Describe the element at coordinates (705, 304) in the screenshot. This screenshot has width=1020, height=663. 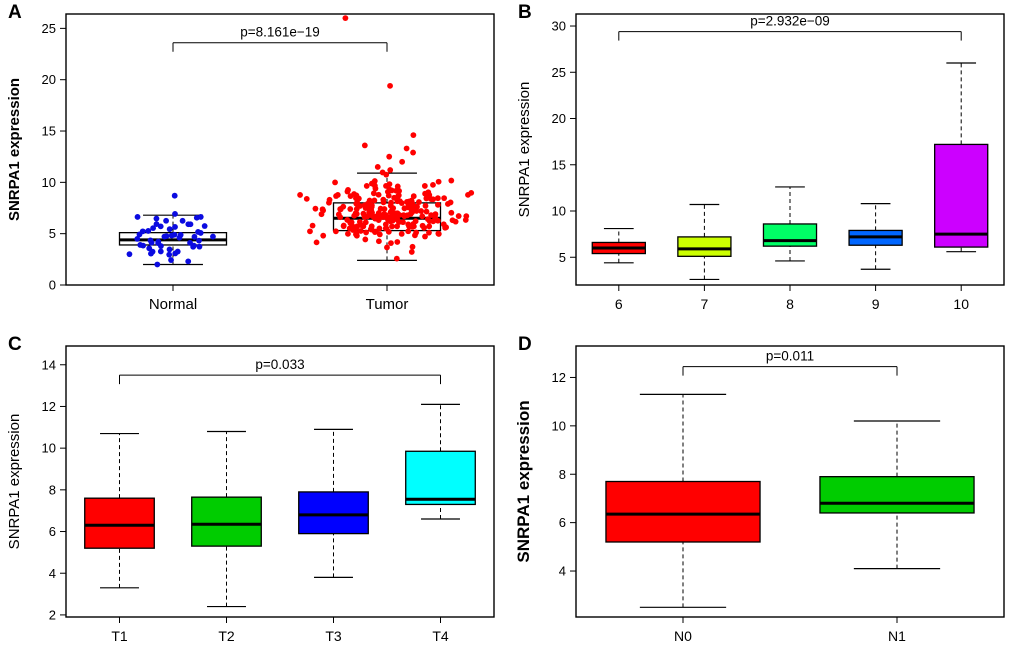
I see `x-tick-label: 7` at that location.